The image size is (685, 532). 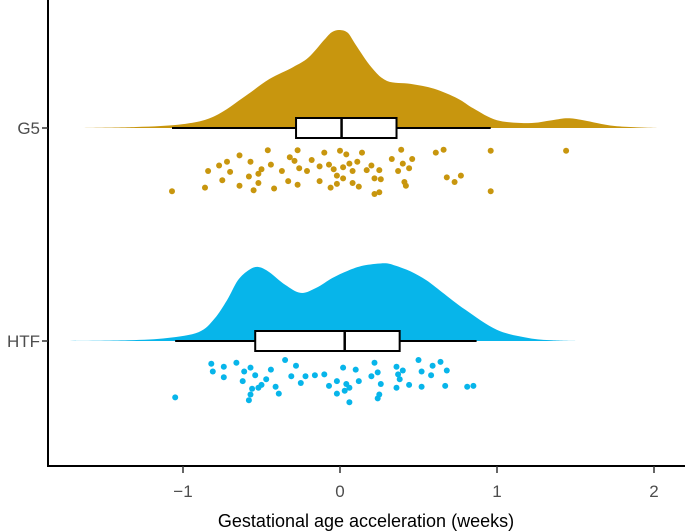 What do you see at coordinates (182, 491) in the screenshot?
I see `x-tick-label: −1` at bounding box center [182, 491].